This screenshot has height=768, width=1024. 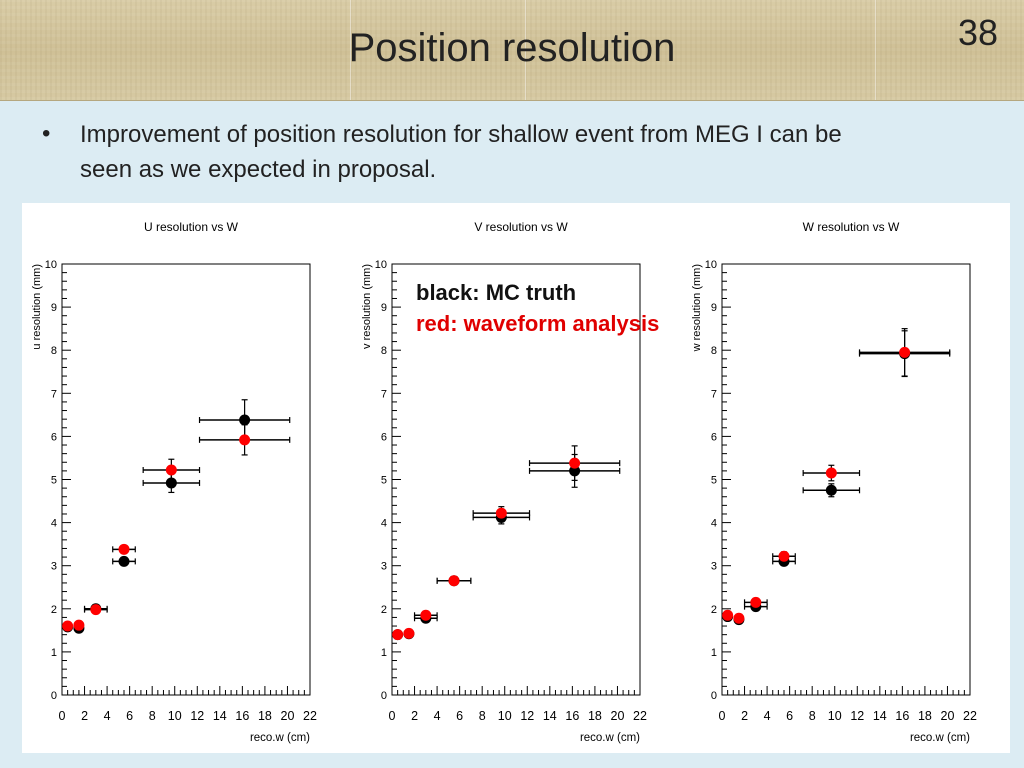 I want to click on chart-title: V resolution vs W, so click(x=521, y=227).